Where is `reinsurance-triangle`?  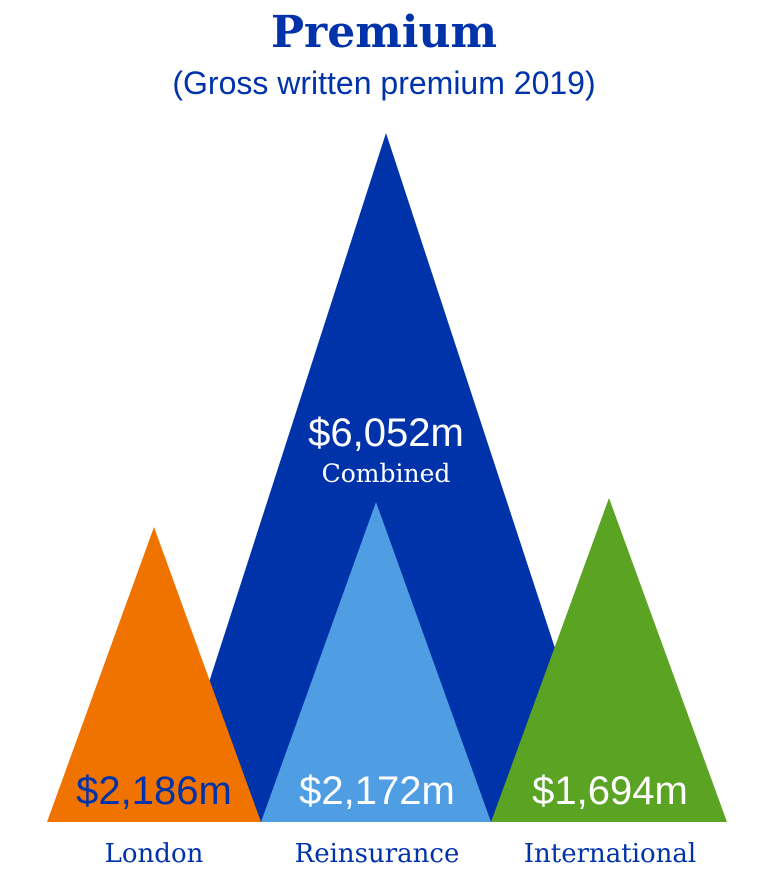 reinsurance-triangle is located at coordinates (376, 662).